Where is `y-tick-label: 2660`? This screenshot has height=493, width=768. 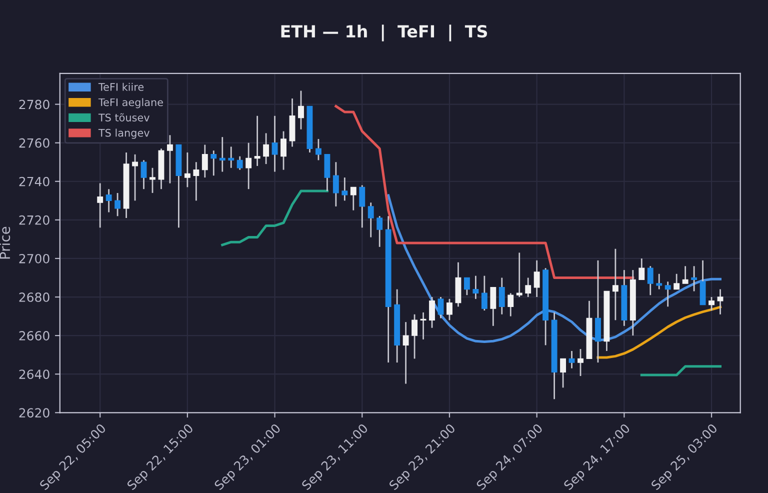
y-tick-label: 2660 is located at coordinates (34, 335).